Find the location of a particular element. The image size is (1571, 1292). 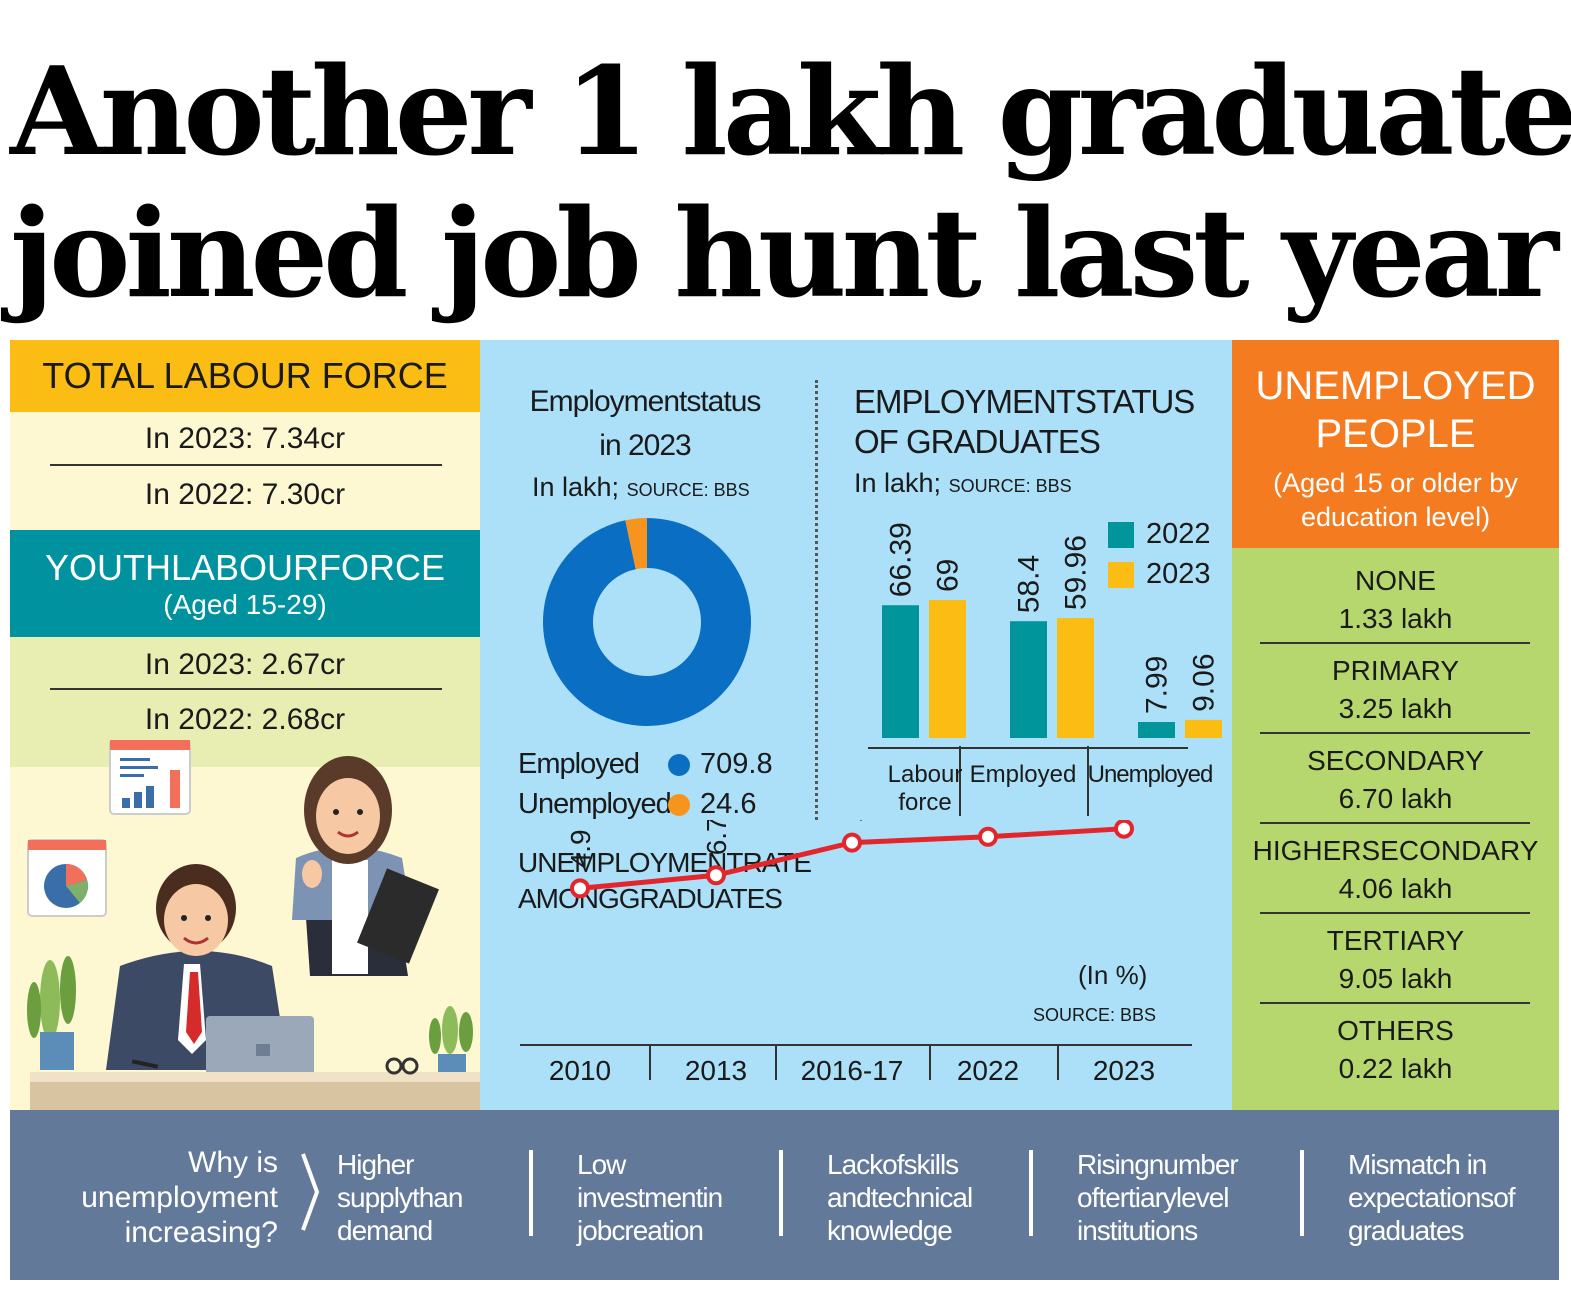

education-level-name: OTHERS is located at coordinates (1395, 1030).